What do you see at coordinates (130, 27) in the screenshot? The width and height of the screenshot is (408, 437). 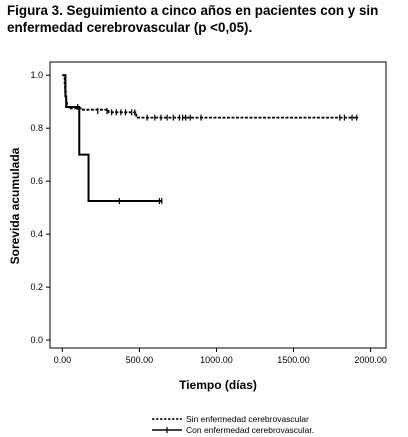 I see `figure-title-line-2: enfermedad cerebrovascular (p <0,05).` at bounding box center [130, 27].